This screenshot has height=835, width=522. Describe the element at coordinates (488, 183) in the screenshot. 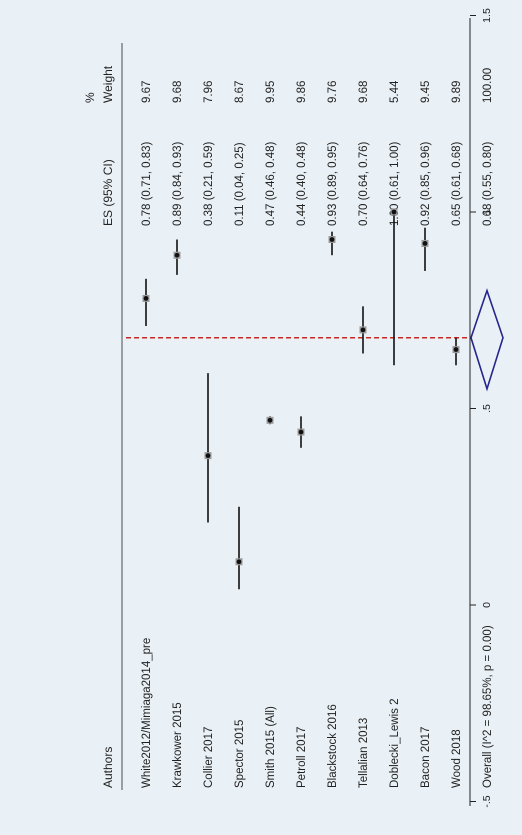

I see `overall-ci-text: 0.68 (0.55, 0.80)` at that location.